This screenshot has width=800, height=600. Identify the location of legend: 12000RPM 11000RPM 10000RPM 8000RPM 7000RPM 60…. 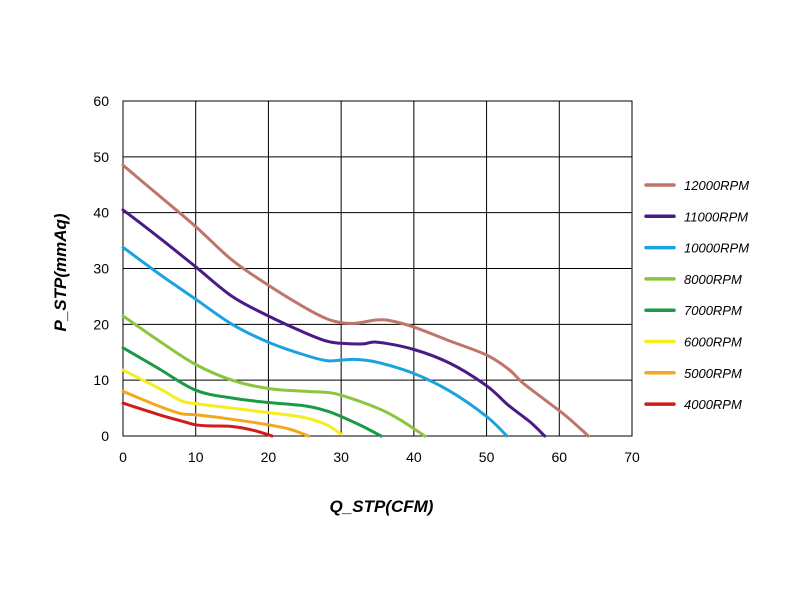
(696, 295).